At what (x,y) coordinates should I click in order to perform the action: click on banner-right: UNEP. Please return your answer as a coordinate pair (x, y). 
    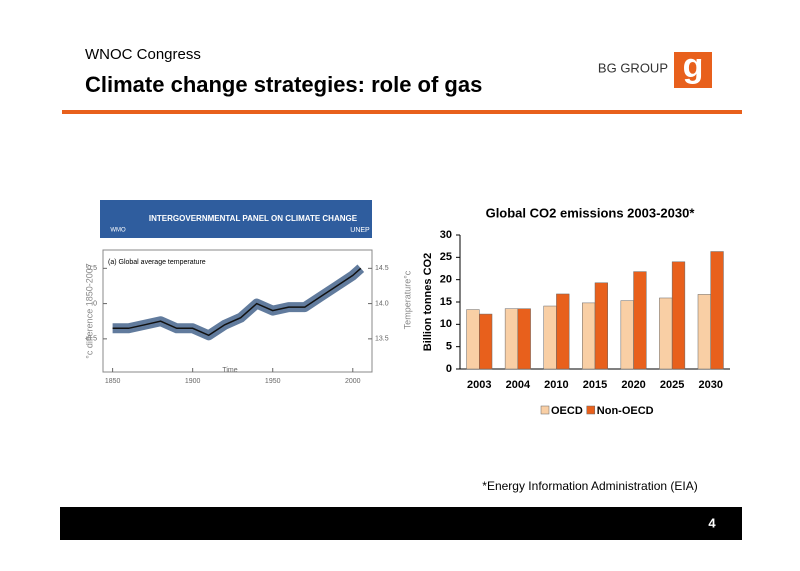
    Looking at the image, I should click on (360, 230).